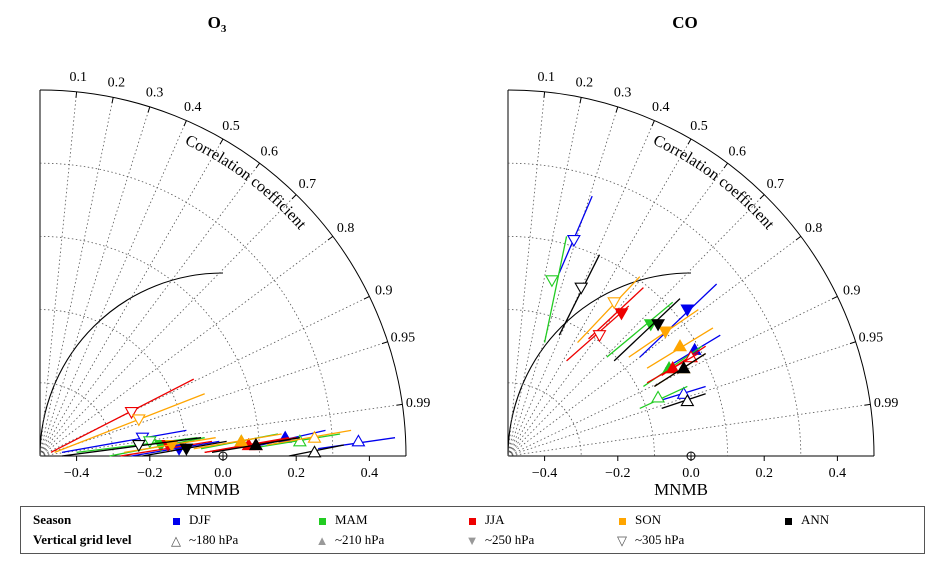 This screenshot has height=562, width=927. Describe the element at coordinates (638, 520) in the screenshot. I see `legend-item-son: SON` at that location.